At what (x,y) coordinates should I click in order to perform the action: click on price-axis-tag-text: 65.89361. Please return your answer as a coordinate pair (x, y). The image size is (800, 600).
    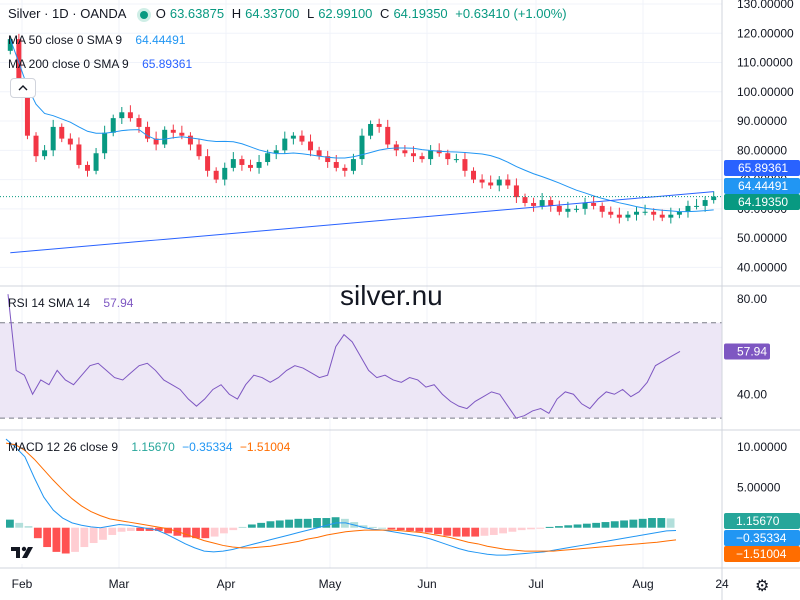
    Looking at the image, I should click on (763, 168).